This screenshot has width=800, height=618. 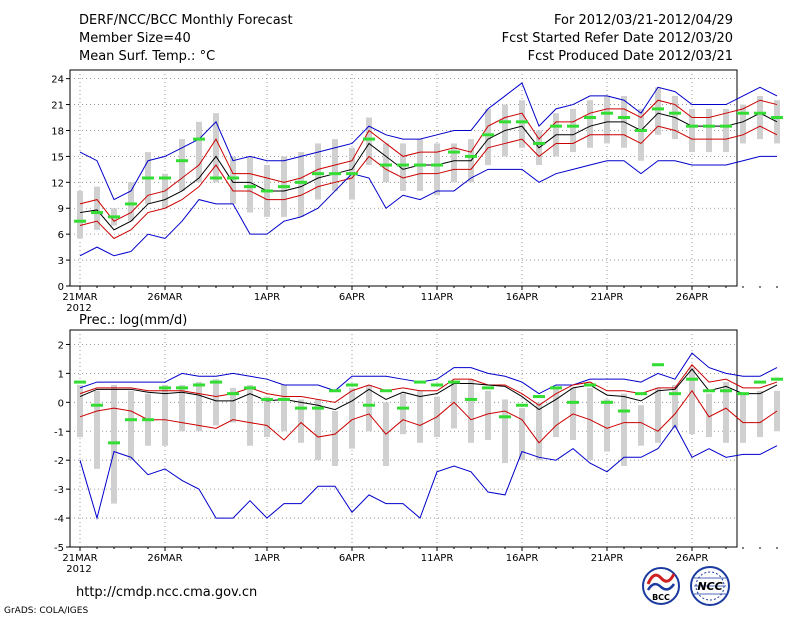 I want to click on x-year-label: 2012, so click(x=78, y=308).